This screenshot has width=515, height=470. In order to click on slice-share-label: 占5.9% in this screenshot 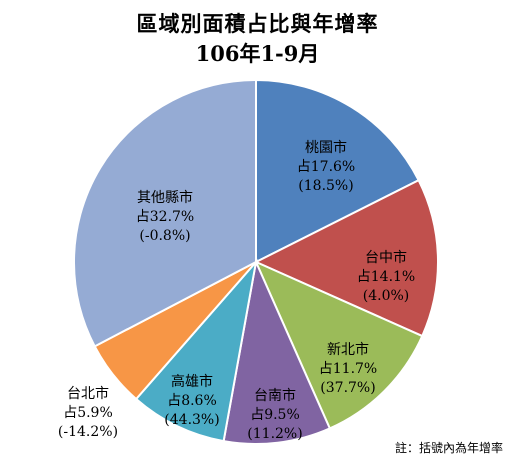, I will do `click(88, 413)`.